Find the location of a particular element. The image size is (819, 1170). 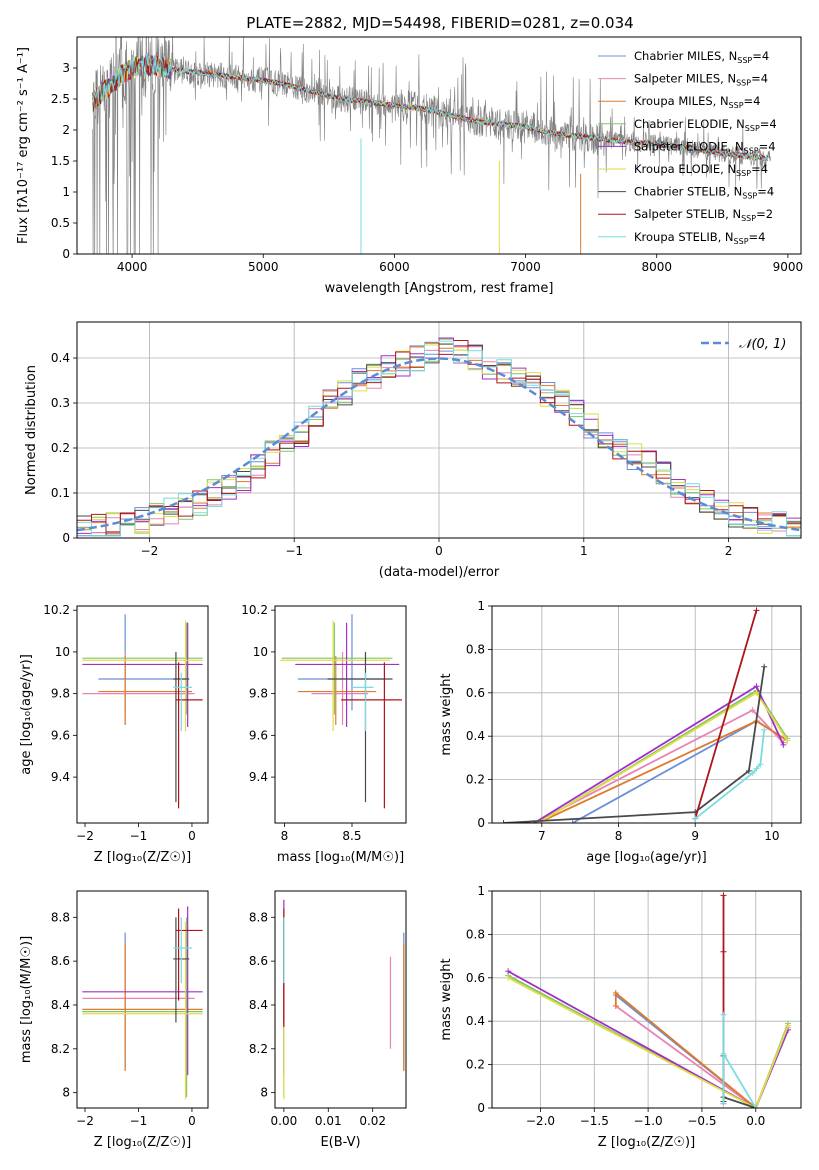

y-tick-label: 8.6 is located at coordinates (258, 961).